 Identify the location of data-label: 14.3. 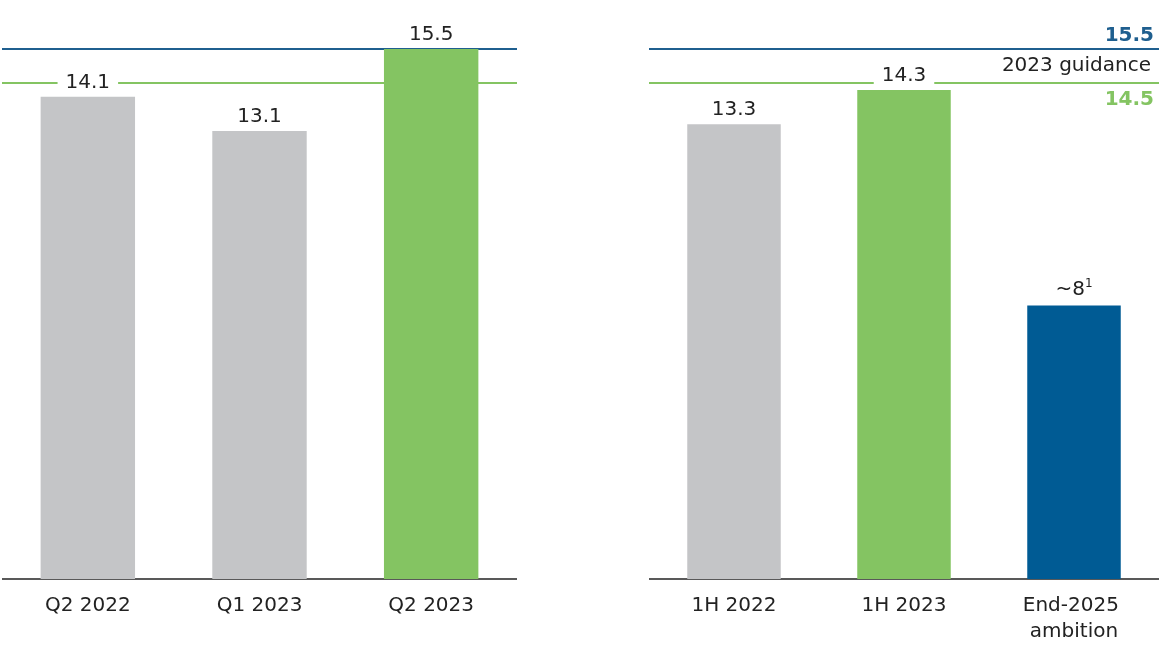
(904, 74).